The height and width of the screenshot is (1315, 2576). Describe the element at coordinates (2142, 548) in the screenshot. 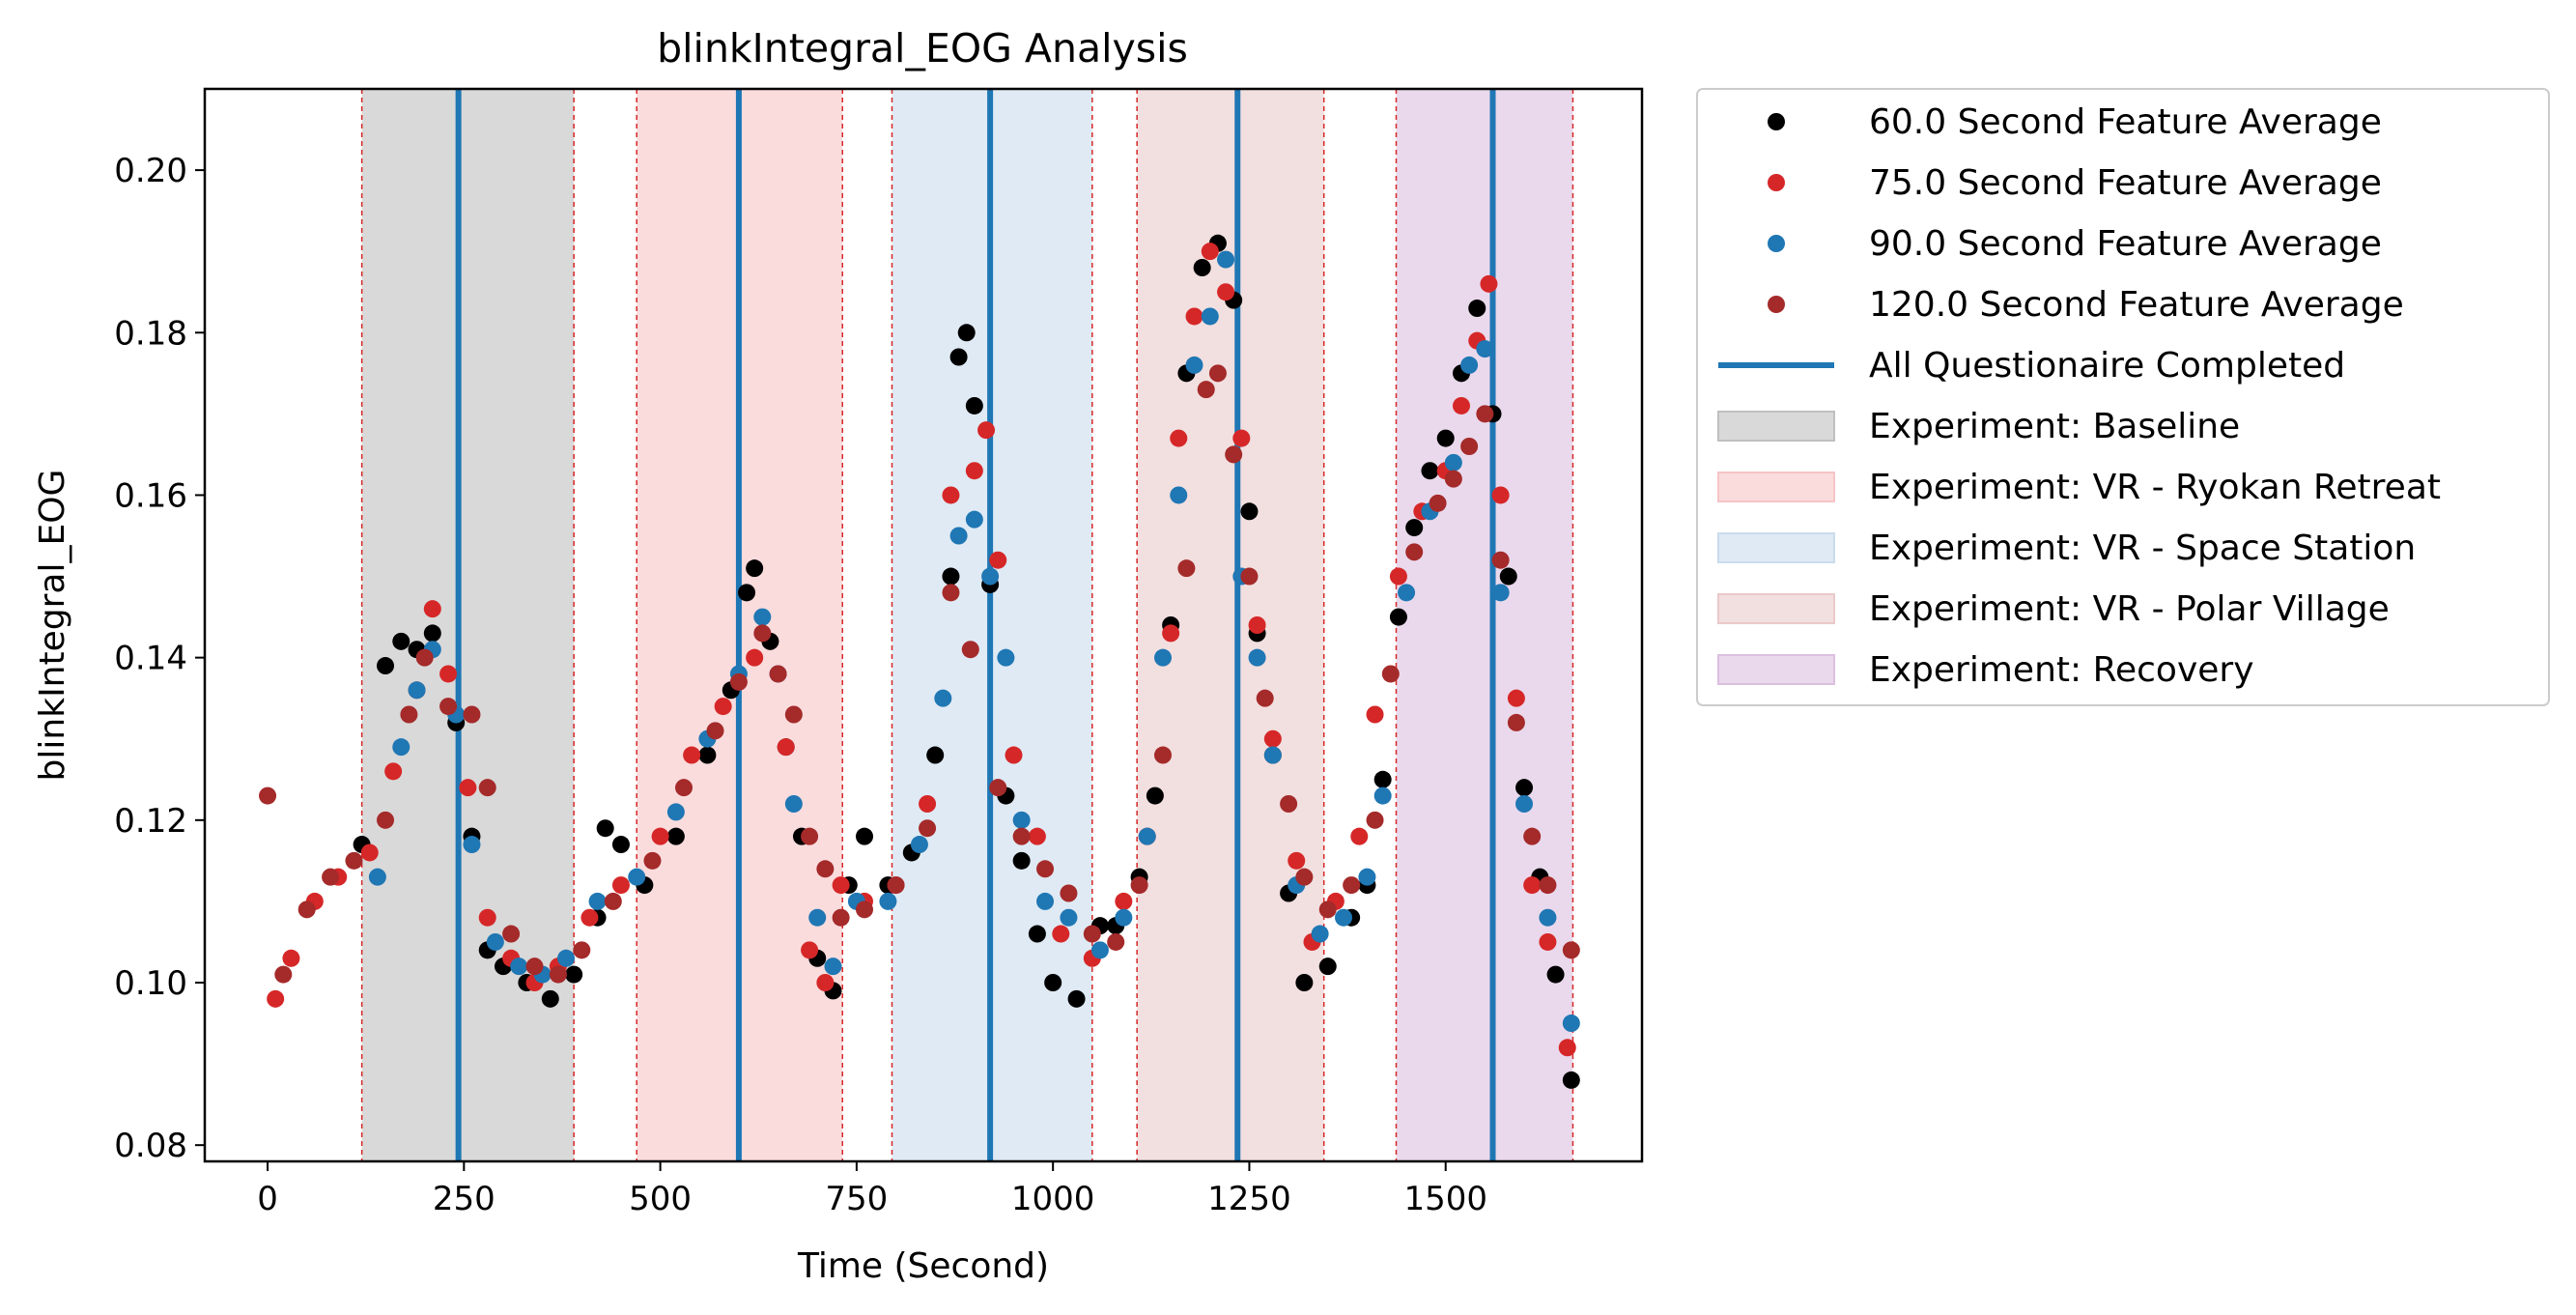

I see `legend-region-label-2: Experiment: VR - Space Station` at that location.